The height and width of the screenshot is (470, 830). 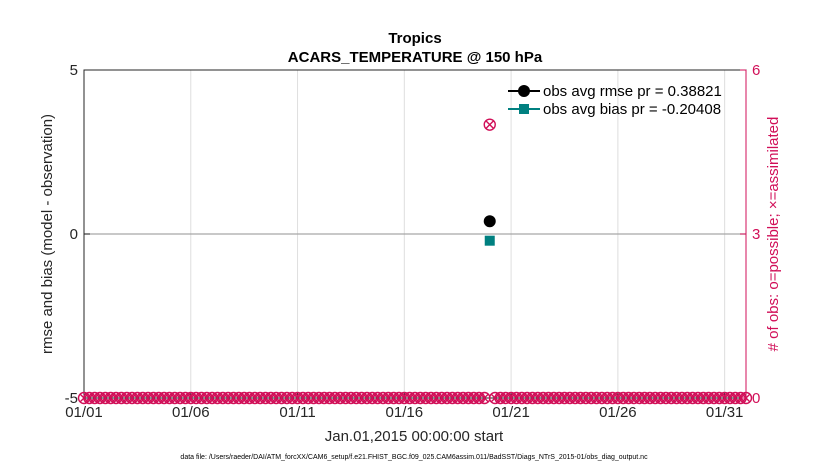 What do you see at coordinates (756, 398) in the screenshot?
I see `y-right-tick-label: 0` at bounding box center [756, 398].